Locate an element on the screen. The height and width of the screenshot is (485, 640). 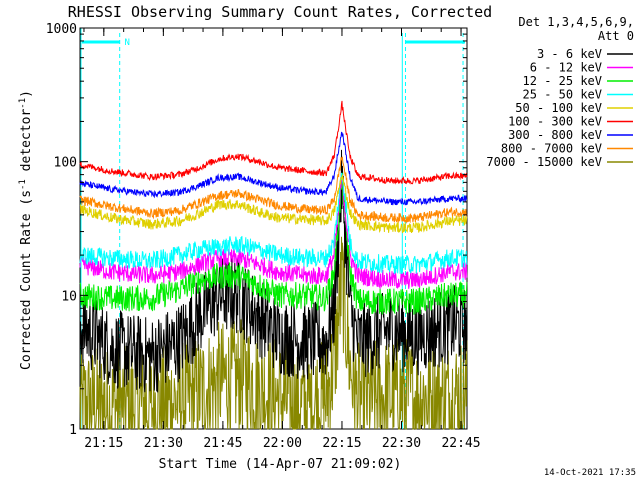
y-label-part1: Corrected Count Rate (s is located at coordinates (26, 280).